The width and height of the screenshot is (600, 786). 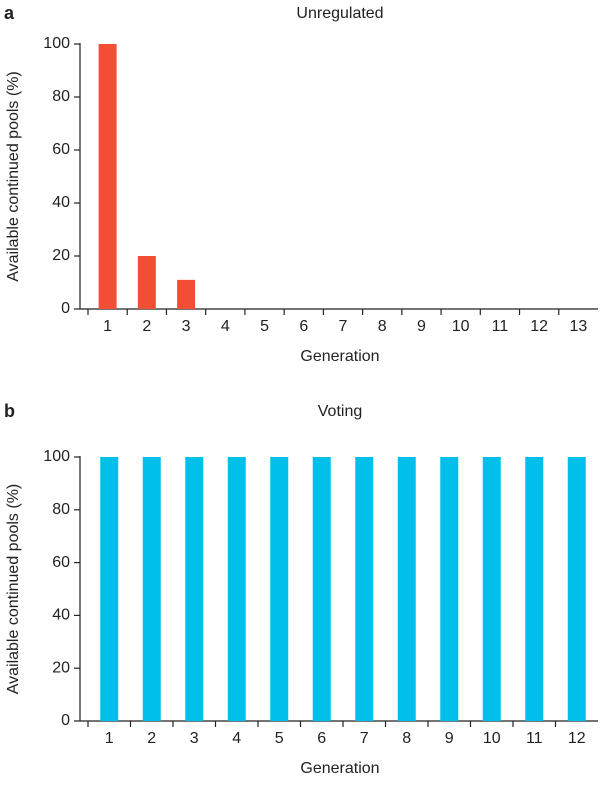 I want to click on chart-title: Unregulated, so click(x=339, y=13).